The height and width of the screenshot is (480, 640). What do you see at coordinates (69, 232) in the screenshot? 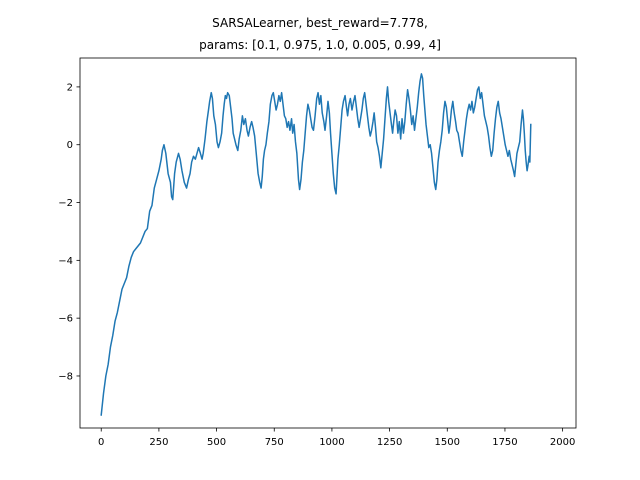
I see `y-axis: −8 −6 −4 −2 0 2` at bounding box center [69, 232].